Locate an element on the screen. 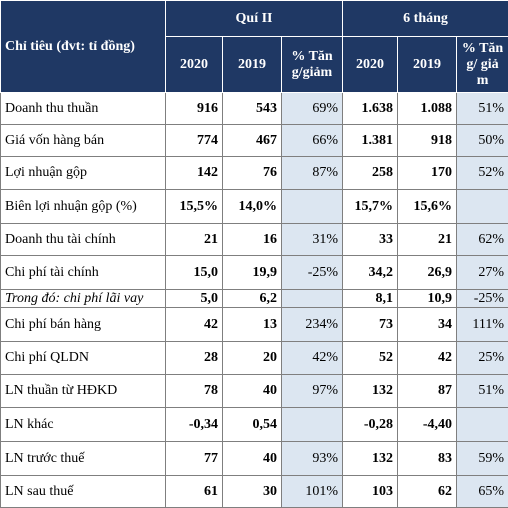 This screenshot has height=508, width=508. table-cell: 5,0 is located at coordinates (194, 299).